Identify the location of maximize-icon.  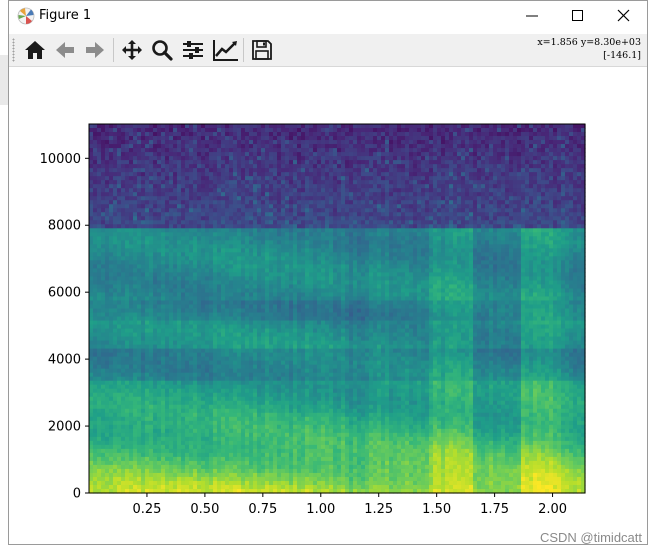
(577, 15).